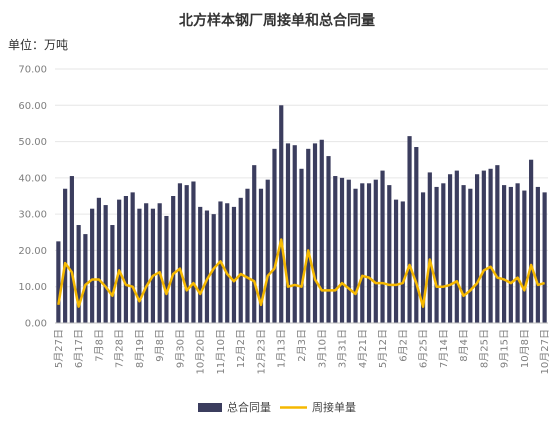  What do you see at coordinates (210, 407) in the screenshot?
I see `legend-swatch-total` at bounding box center [210, 407].